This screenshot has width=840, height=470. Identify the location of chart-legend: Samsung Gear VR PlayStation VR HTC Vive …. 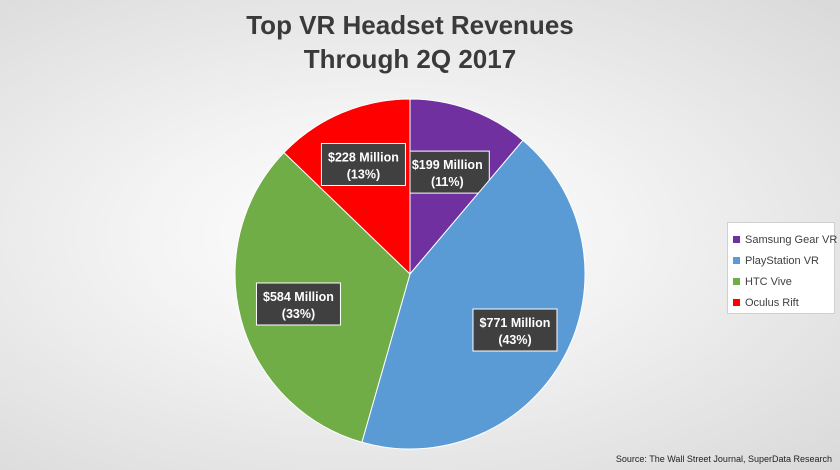
(782, 268).